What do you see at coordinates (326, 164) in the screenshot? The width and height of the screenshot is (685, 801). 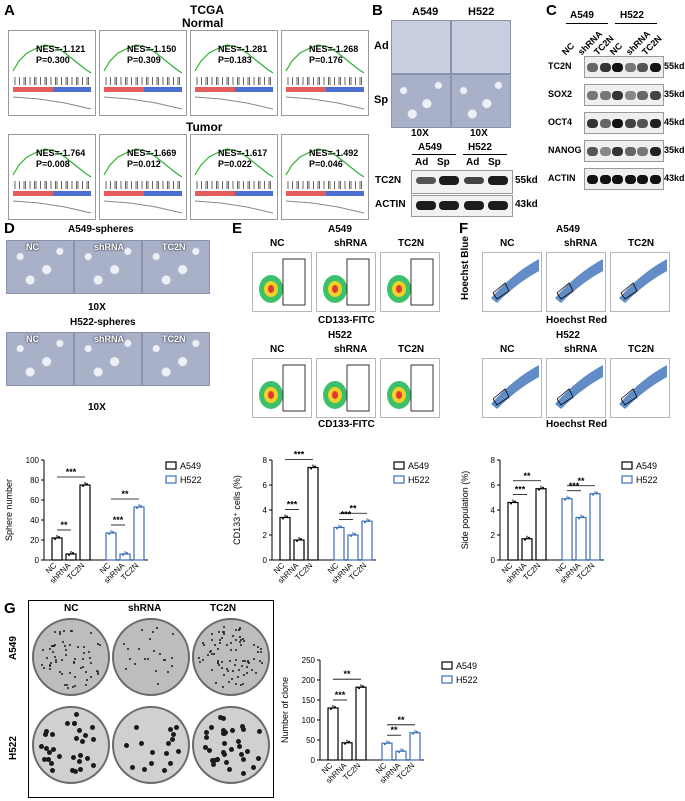 I see `gsea-tumor-p-4: P=0.046` at bounding box center [326, 164].